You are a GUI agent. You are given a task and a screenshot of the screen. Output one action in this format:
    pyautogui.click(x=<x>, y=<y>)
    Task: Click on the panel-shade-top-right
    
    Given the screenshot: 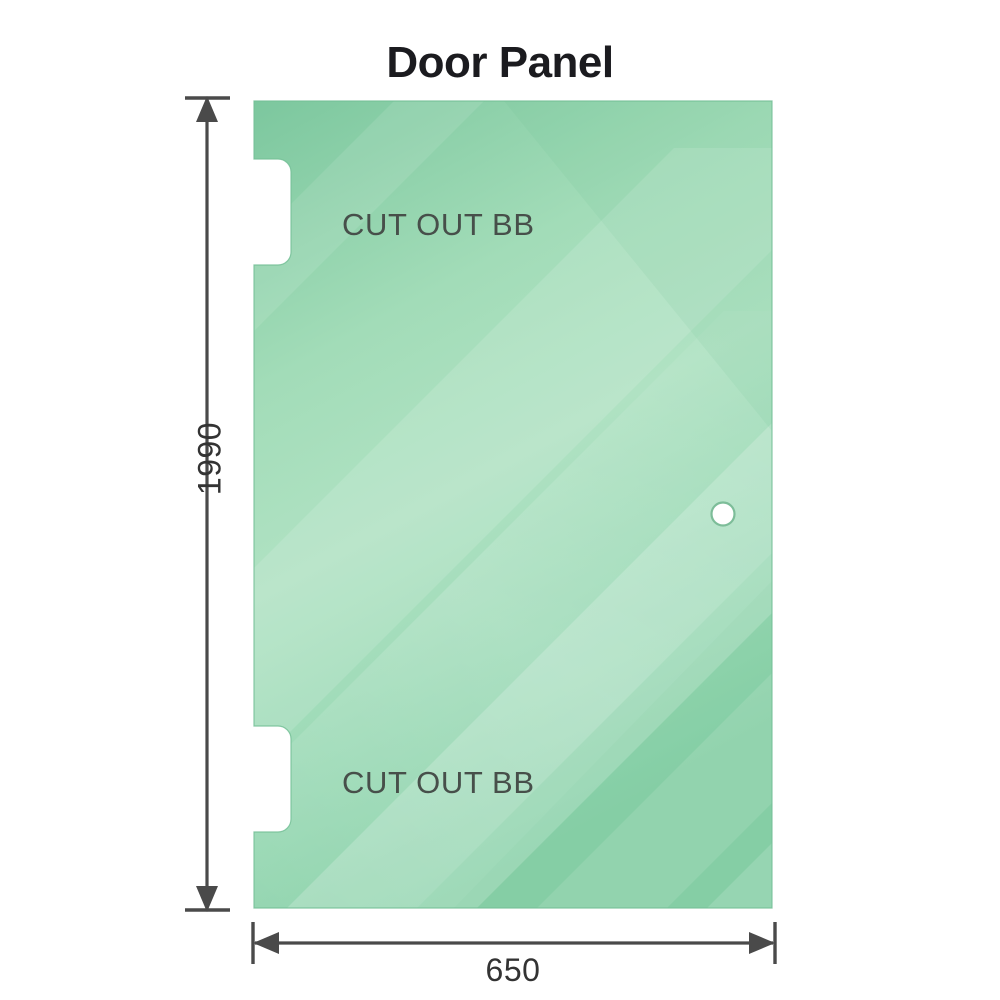 What is the action you would take?
    pyautogui.click(x=638, y=266)
    